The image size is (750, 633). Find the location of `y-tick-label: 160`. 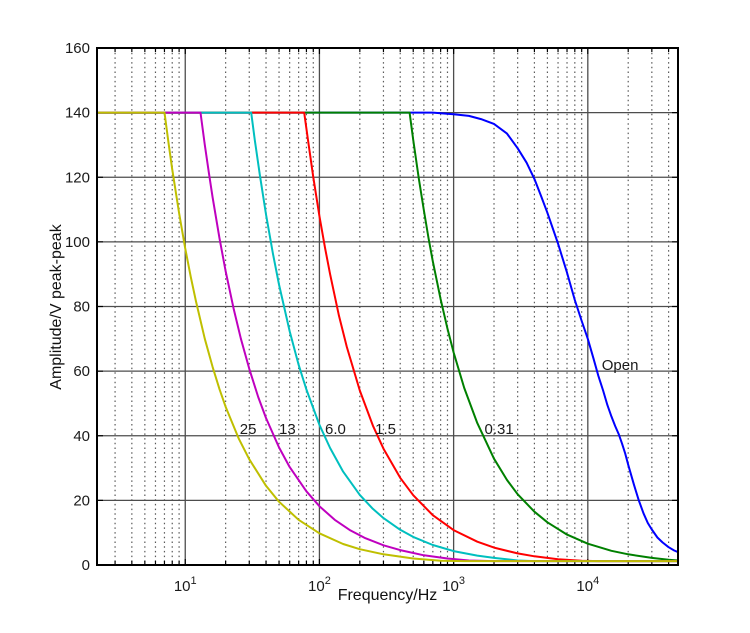

y-tick-label: 160 is located at coordinates (77, 48).